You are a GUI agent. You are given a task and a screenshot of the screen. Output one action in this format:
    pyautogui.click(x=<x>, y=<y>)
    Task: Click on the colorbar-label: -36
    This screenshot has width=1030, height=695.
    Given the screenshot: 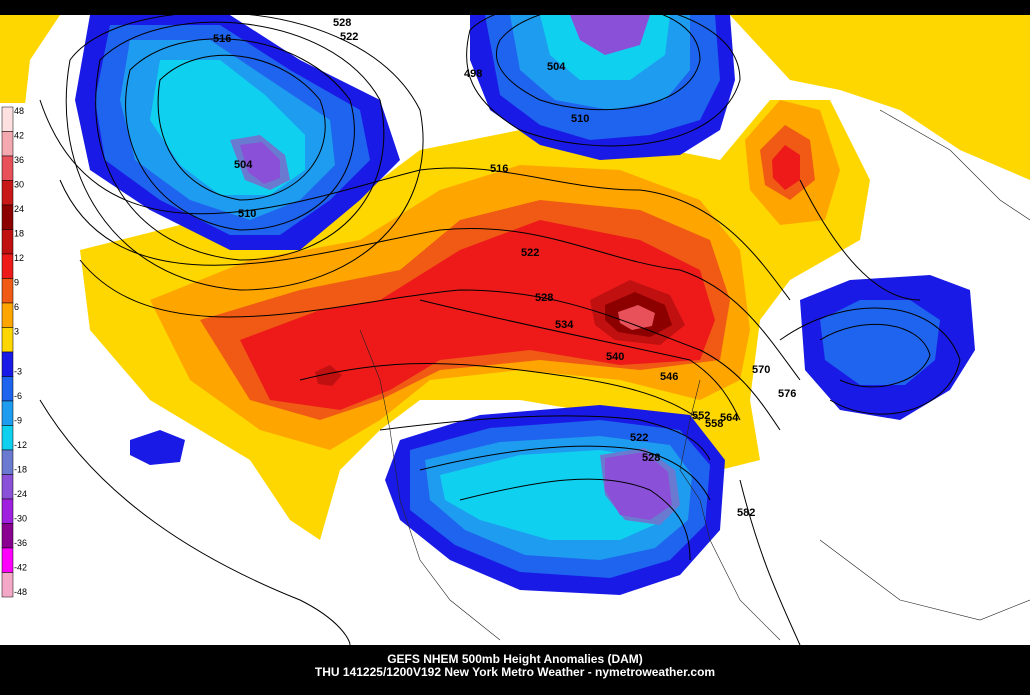 What is the action you would take?
    pyautogui.click(x=20, y=543)
    